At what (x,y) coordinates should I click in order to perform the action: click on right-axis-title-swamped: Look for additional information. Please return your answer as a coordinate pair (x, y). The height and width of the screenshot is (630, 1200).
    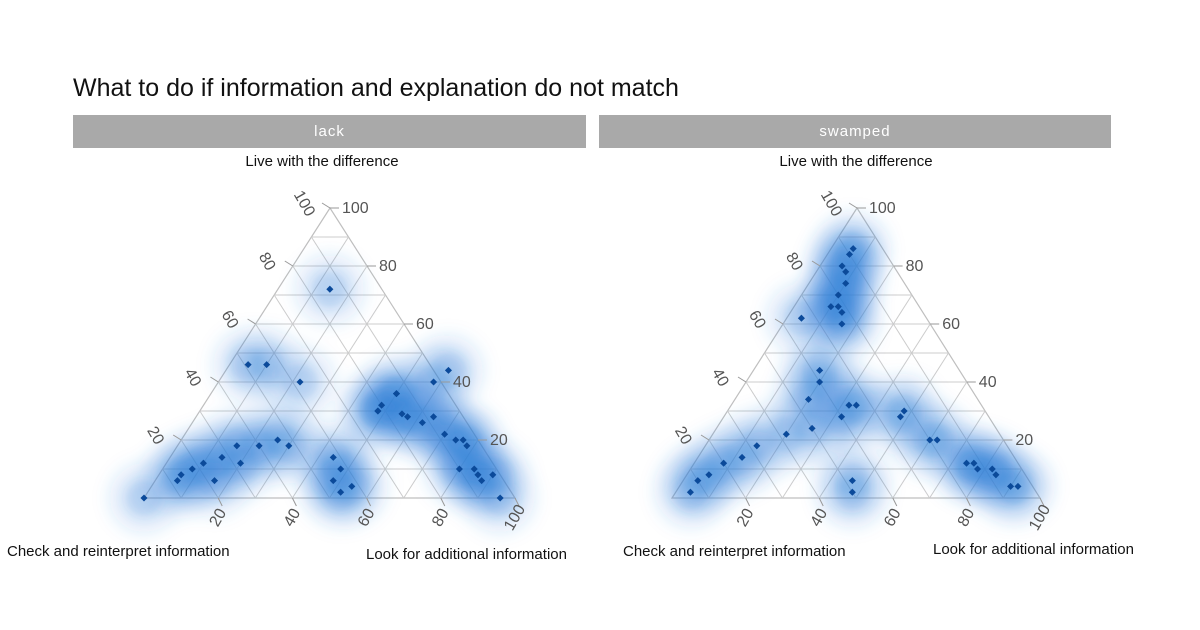
    Looking at the image, I should click on (1033, 549).